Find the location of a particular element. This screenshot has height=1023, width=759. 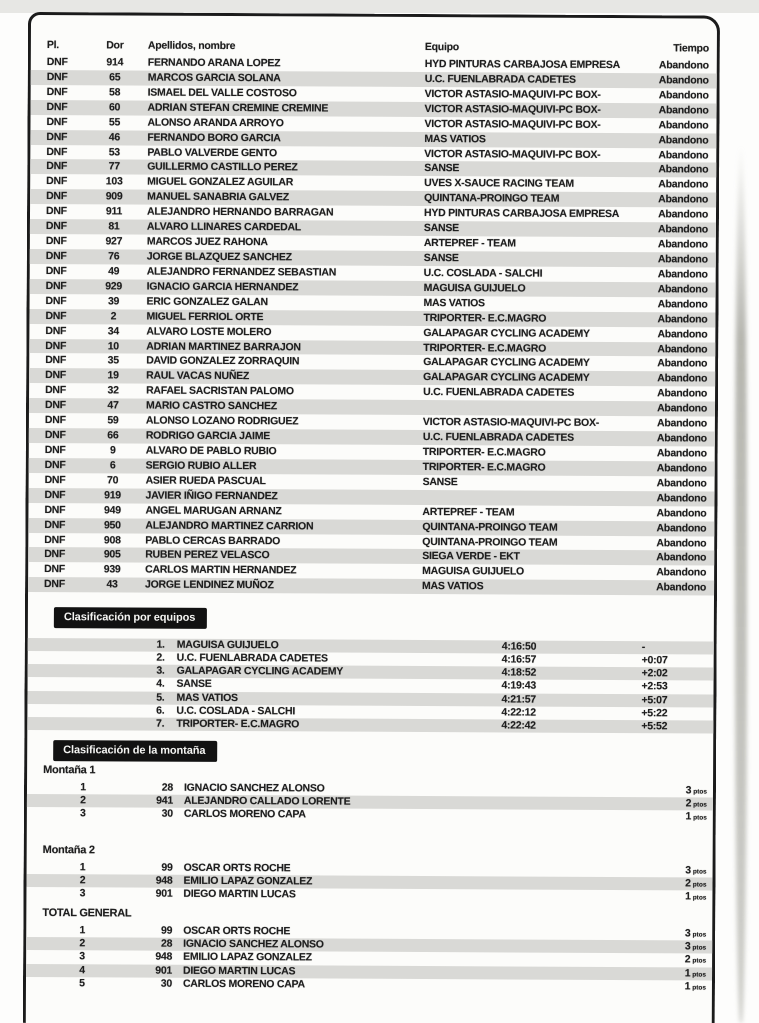

rider-name: CARLOS MARTIN HERNANDEZ is located at coordinates (221, 570).